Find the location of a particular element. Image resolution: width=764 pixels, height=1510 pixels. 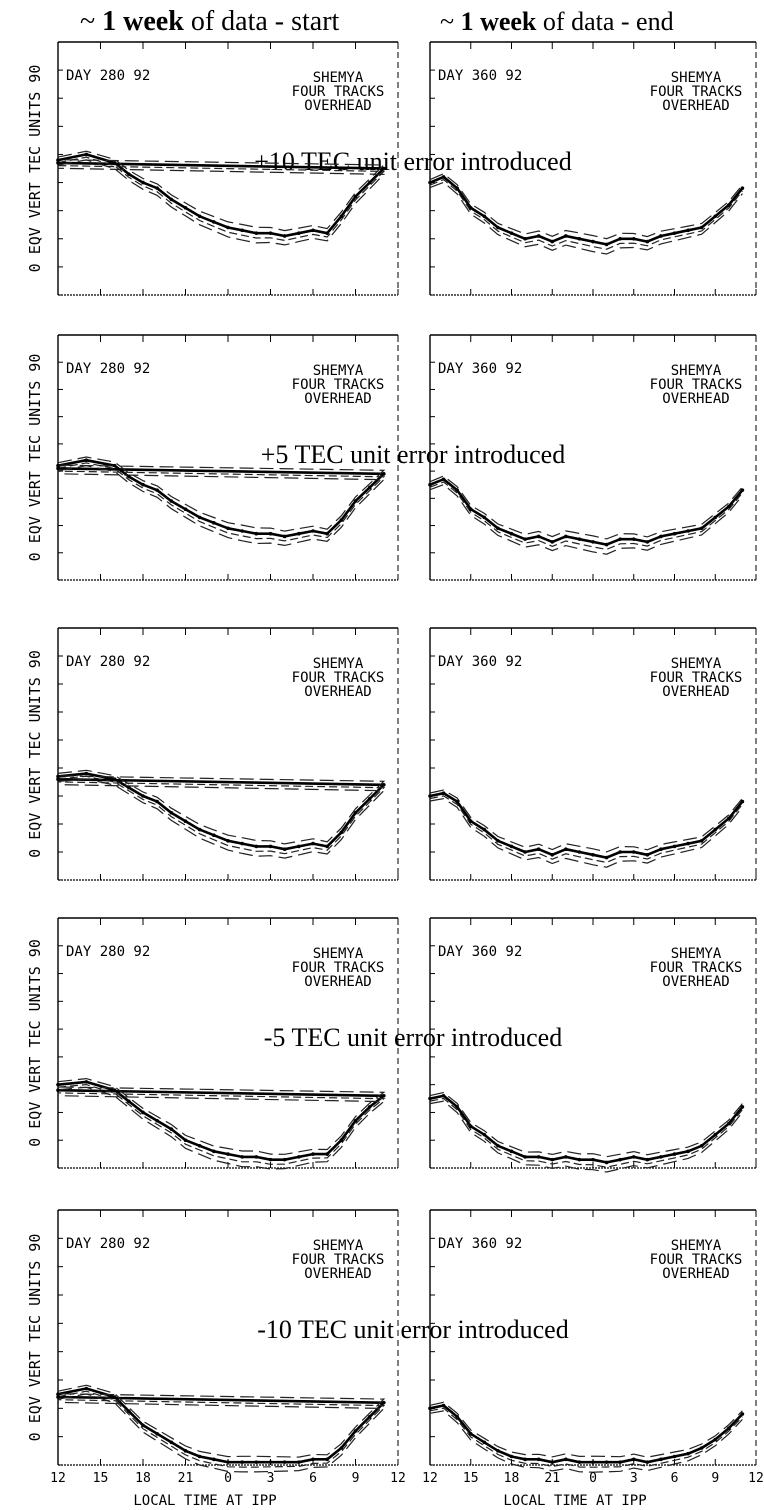

station-name: SHEMYA is located at coordinates (338, 664).